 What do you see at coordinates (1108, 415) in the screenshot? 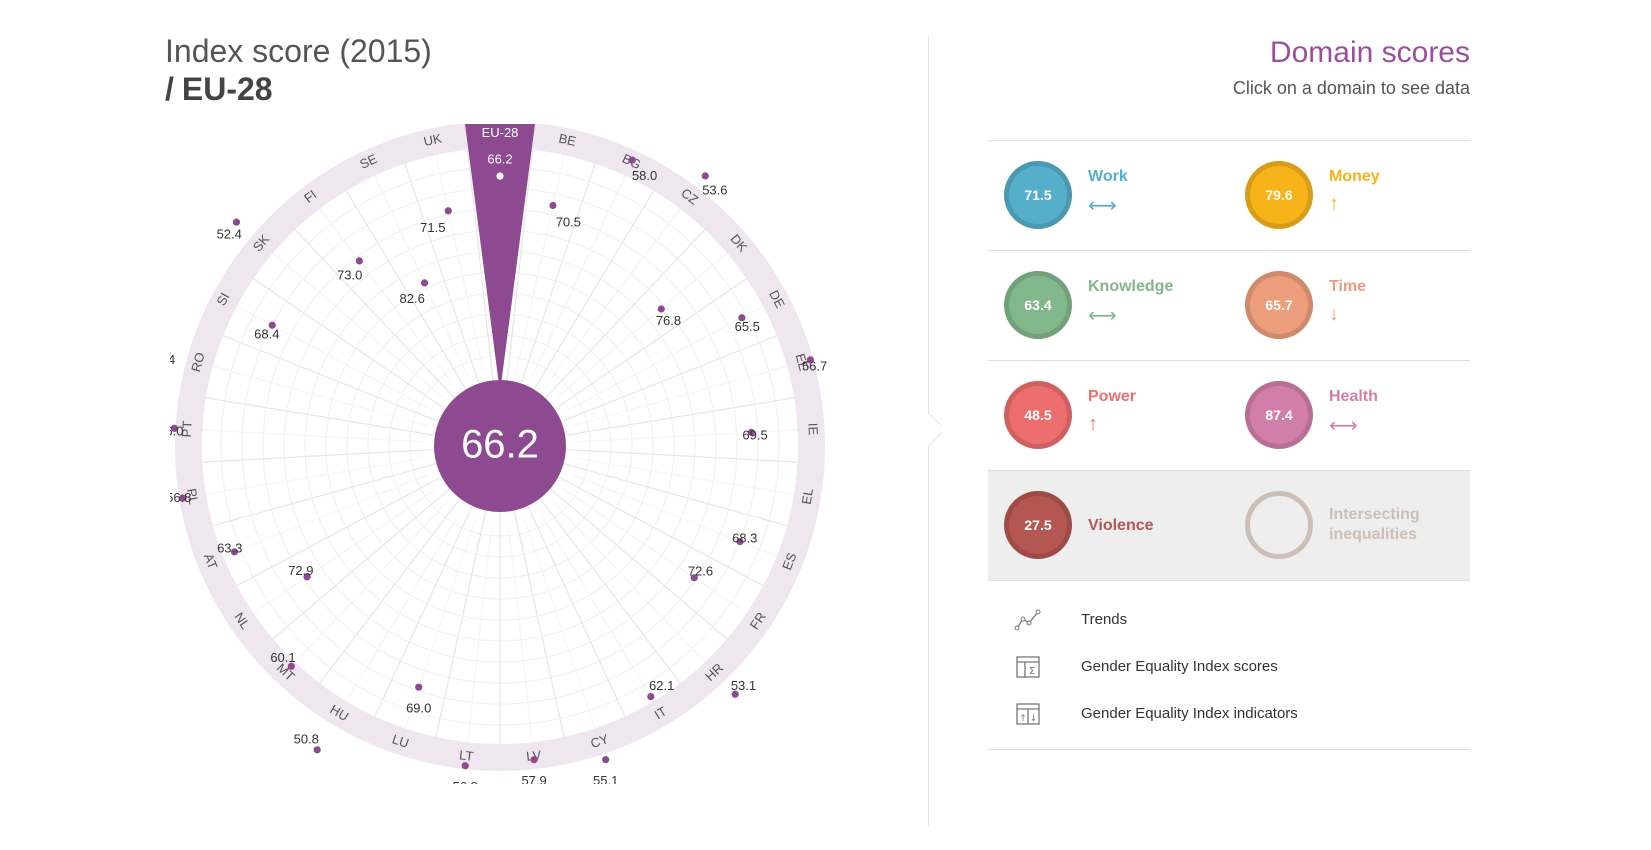
I see `domain-power: 48.5 Power ↑` at bounding box center [1108, 415].